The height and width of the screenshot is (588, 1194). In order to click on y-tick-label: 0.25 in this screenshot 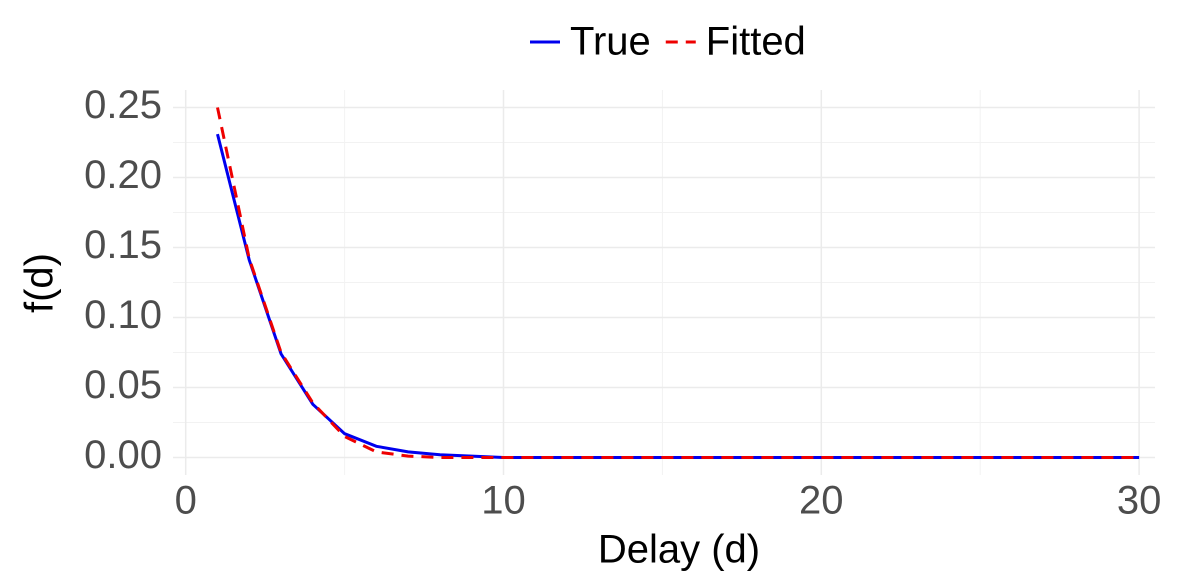, I will do `click(123, 105)`.